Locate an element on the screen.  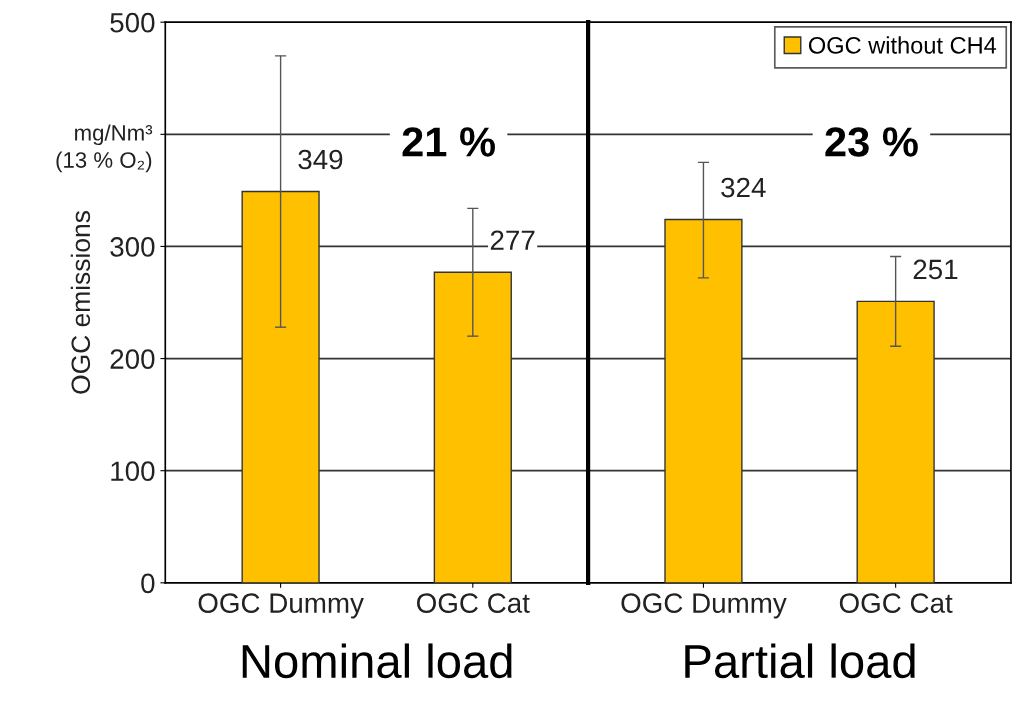
annotation: 21 % is located at coordinates (448, 142).